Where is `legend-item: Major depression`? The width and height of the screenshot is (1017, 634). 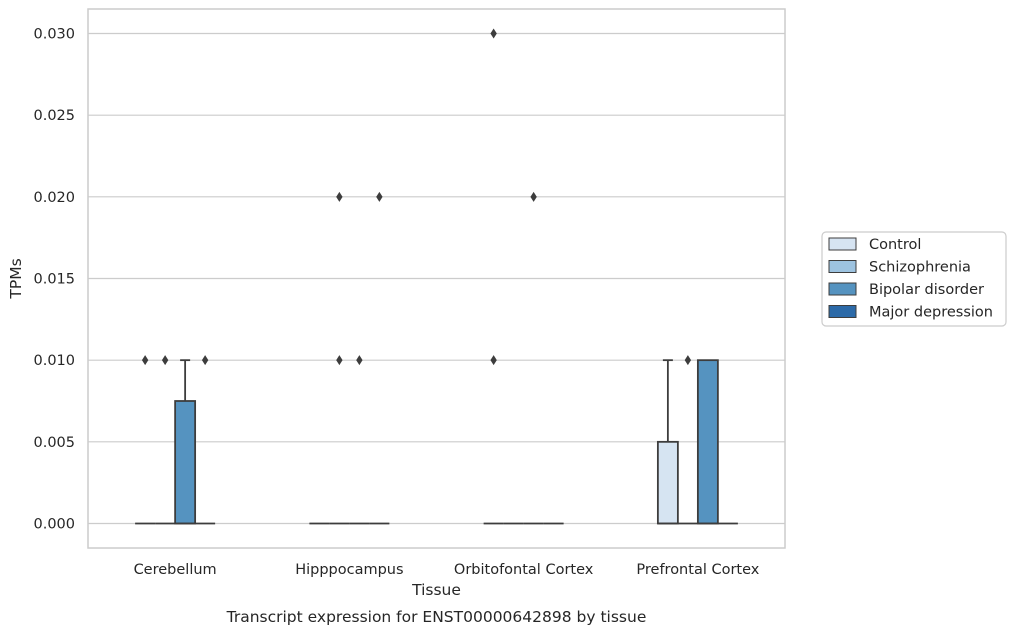
legend-item: Major depression is located at coordinates (910, 313).